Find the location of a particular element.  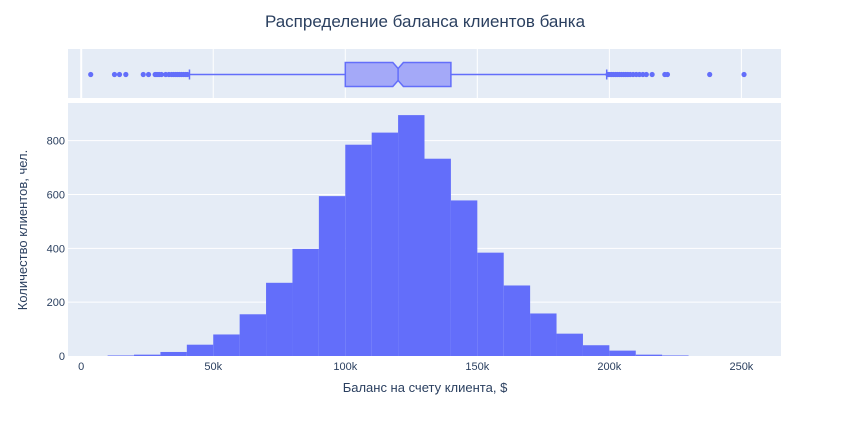

y-axis-label: Количество клиентов, чел. is located at coordinates (22, 230).